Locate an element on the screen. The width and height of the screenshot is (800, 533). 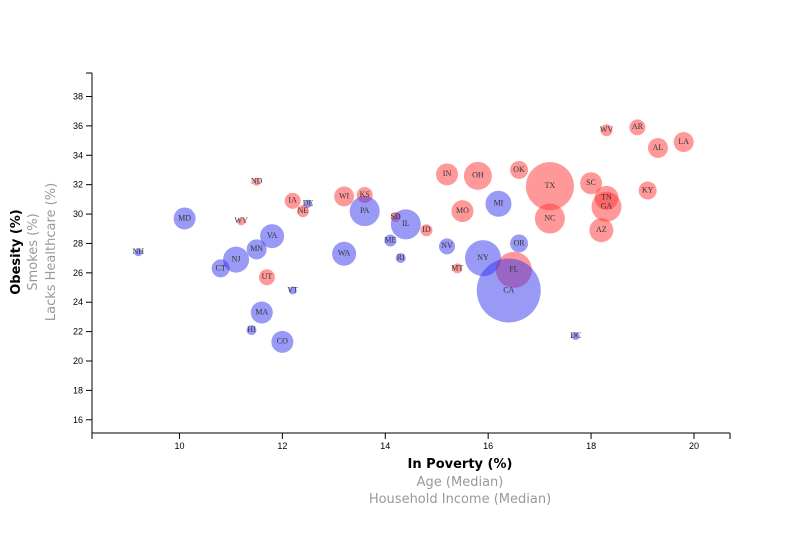
state-point-mi is located at coordinates (498, 203).